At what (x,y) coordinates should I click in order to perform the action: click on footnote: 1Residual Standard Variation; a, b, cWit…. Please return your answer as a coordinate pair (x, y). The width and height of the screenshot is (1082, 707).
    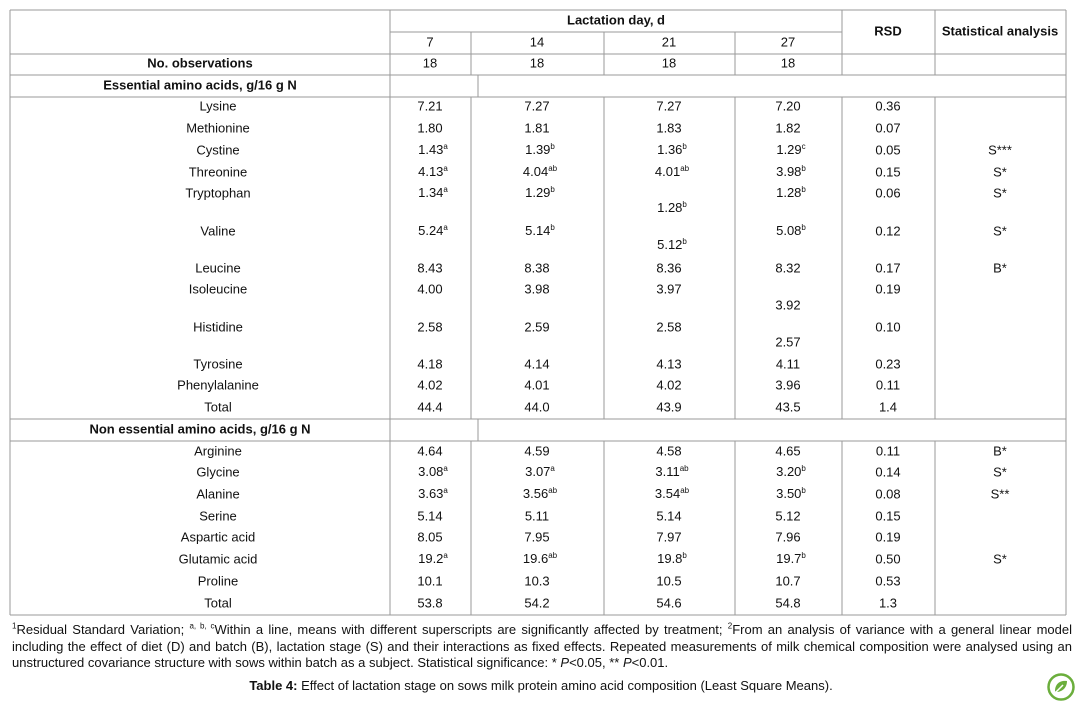
    Looking at the image, I should click on (542, 647).